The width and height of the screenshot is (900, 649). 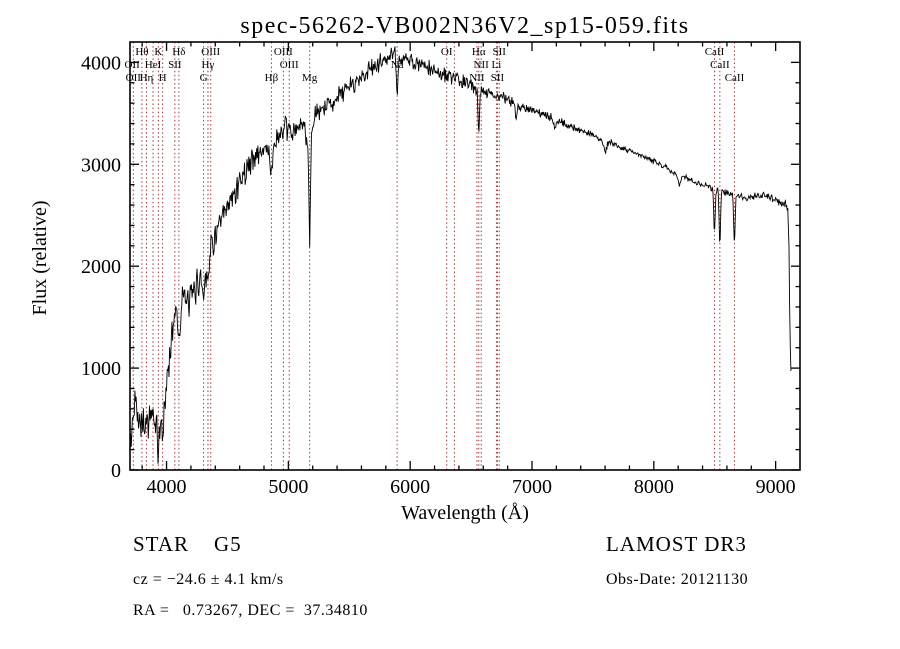 What do you see at coordinates (116, 471) in the screenshot?
I see `y-tick-label: 0` at bounding box center [116, 471].